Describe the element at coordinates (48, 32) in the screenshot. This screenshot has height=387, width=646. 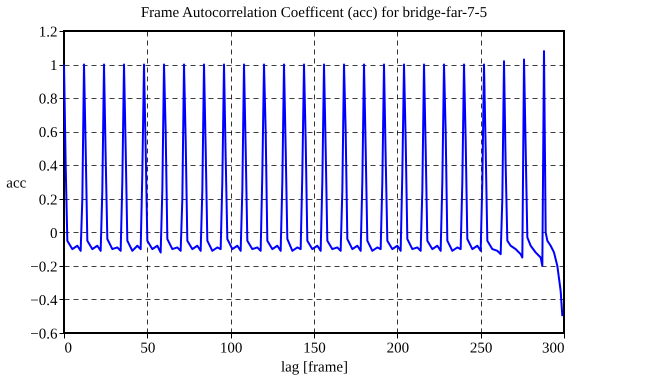
I see `y-tick-label: 1.2` at that location.